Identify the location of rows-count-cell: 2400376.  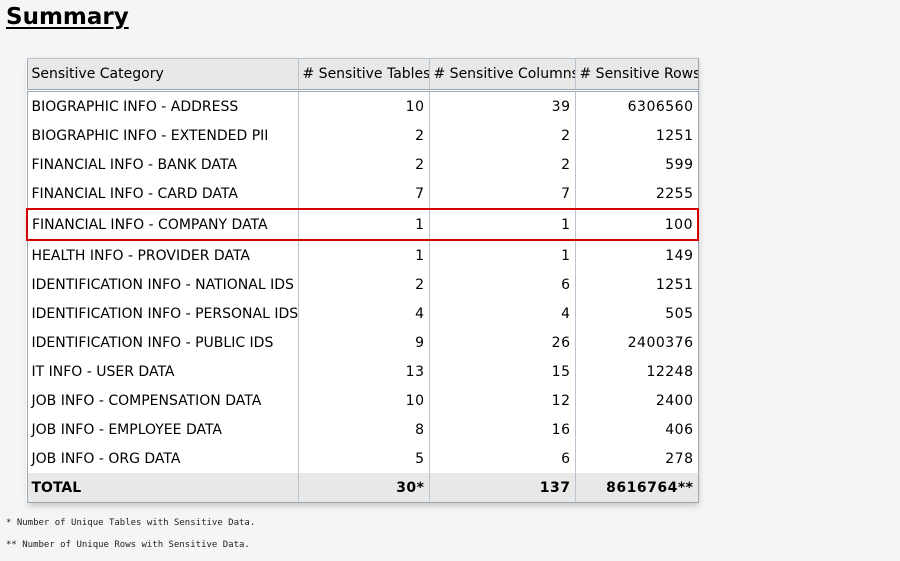
(636, 342).